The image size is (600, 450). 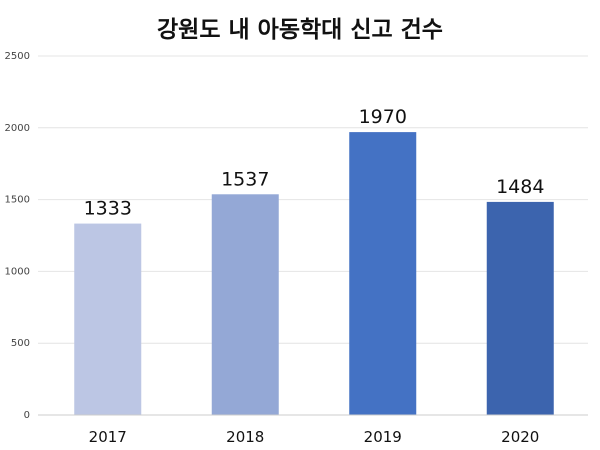 What do you see at coordinates (245, 304) in the screenshot?
I see `bar-2018` at bounding box center [245, 304].